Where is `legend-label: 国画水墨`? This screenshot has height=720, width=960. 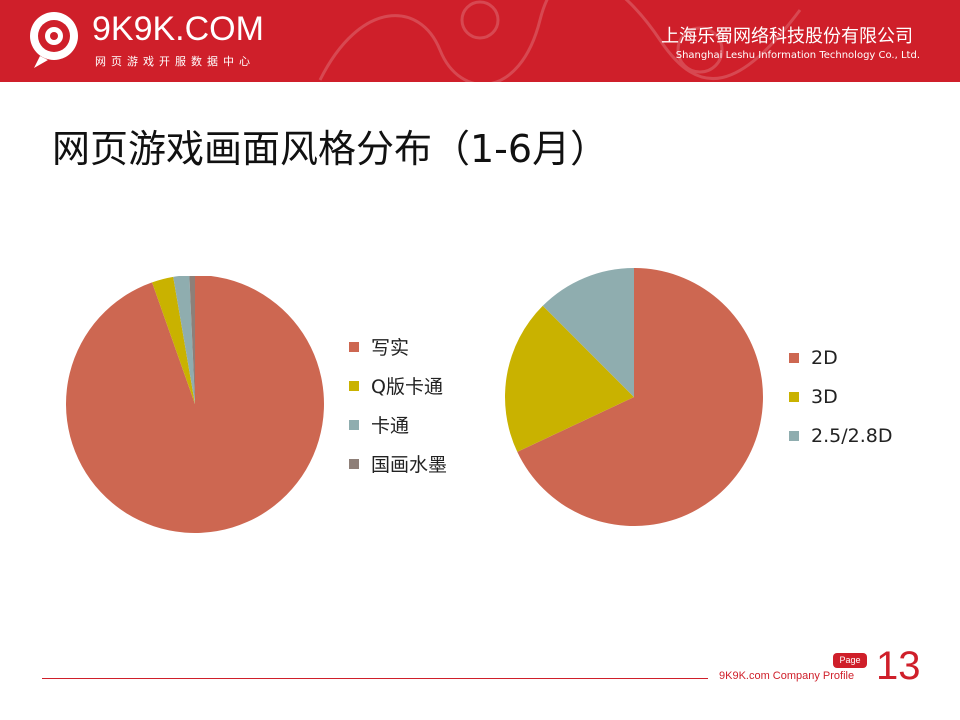 legend-label: 国画水墨 is located at coordinates (409, 465).